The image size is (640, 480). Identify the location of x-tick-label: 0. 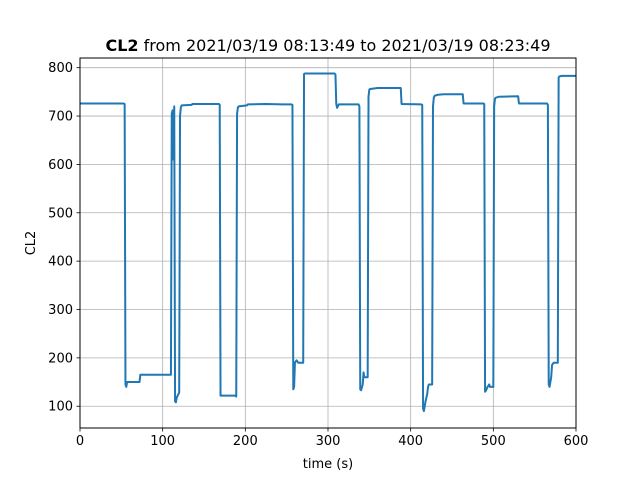
(80, 441).